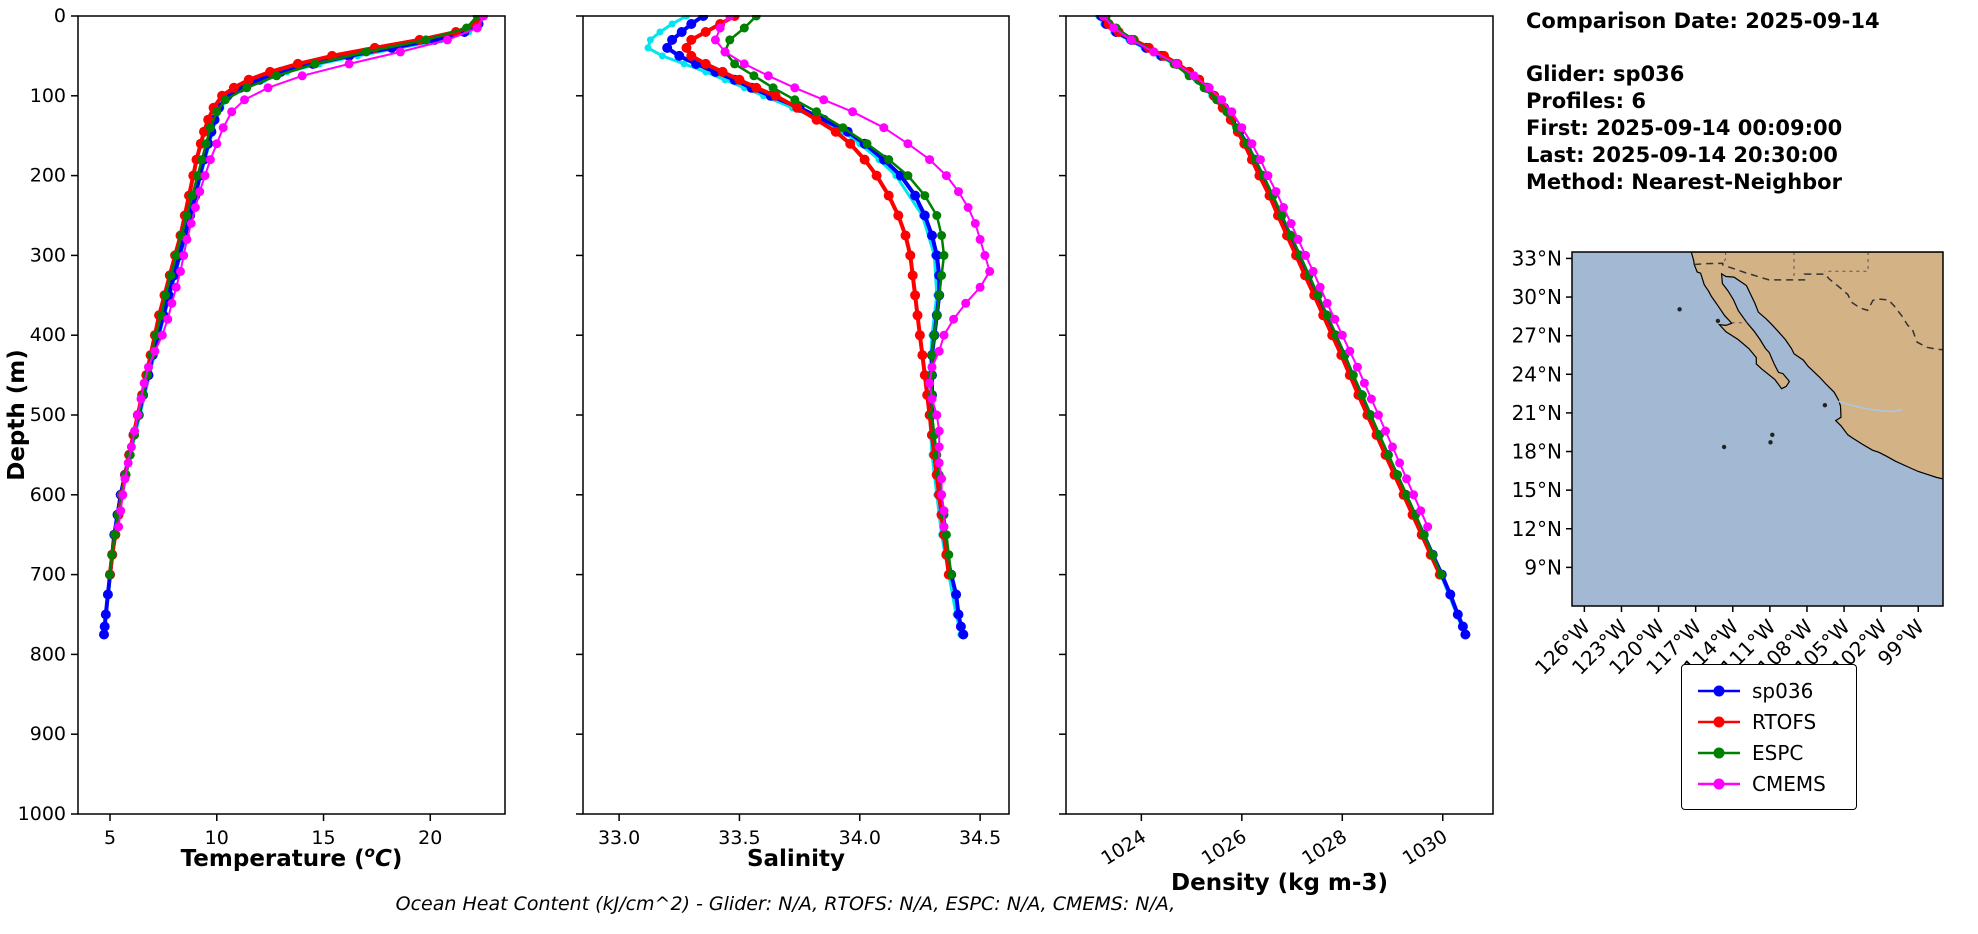 The image size is (1978, 934). I want to click on glider-text: Glider: sp036, so click(1605, 74).